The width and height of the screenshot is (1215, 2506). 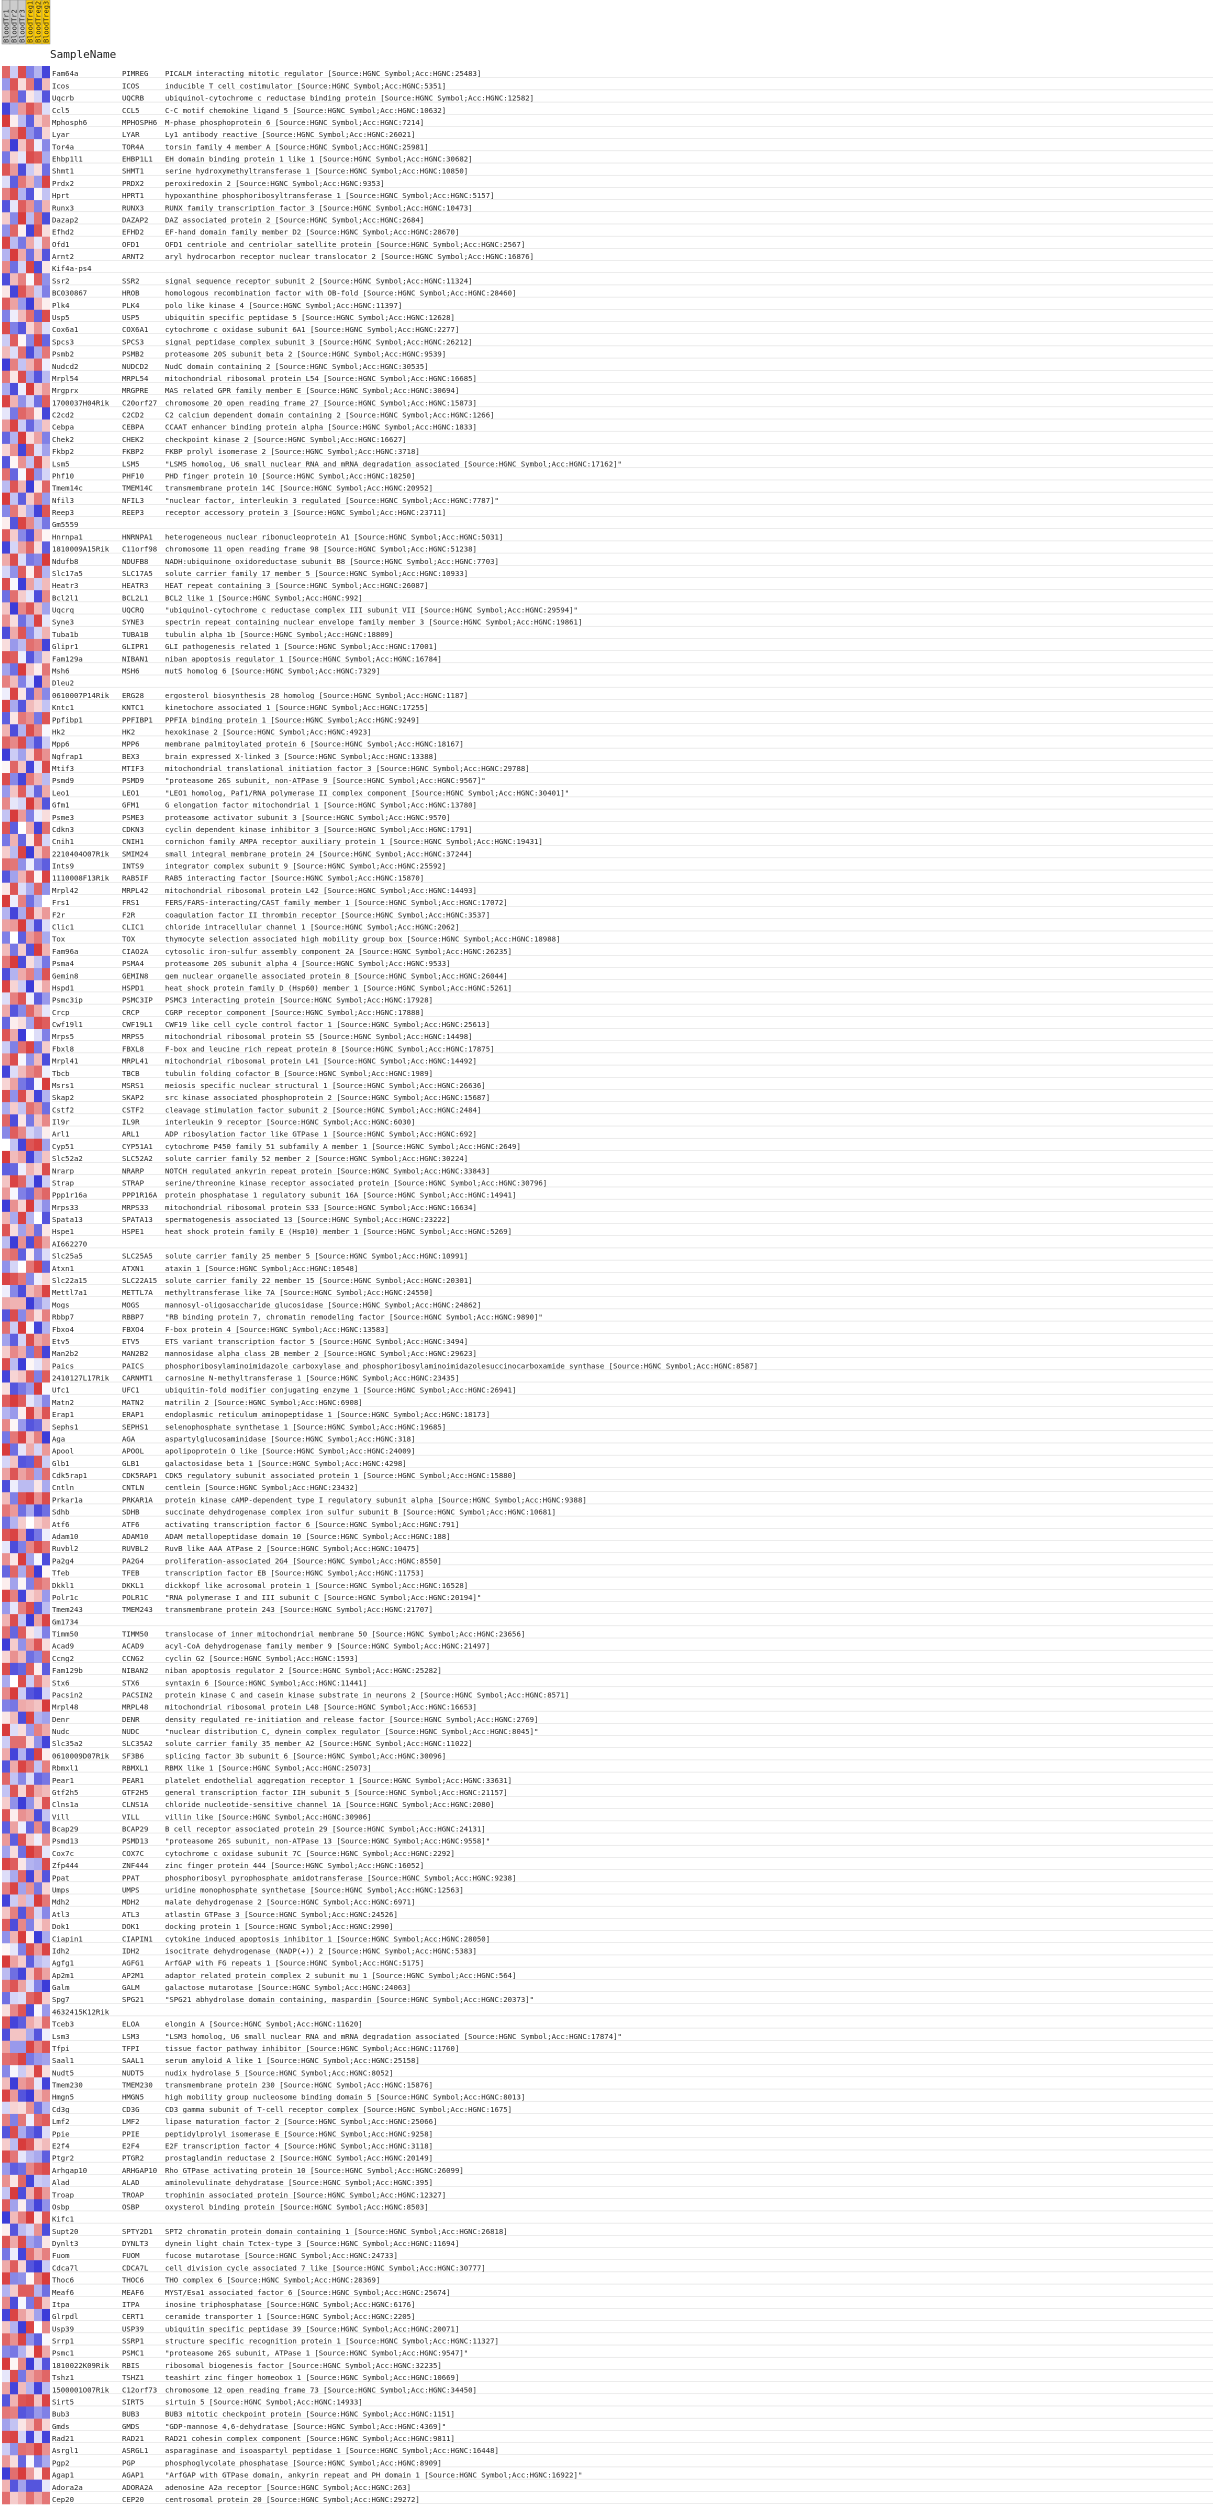 What do you see at coordinates (133, 439) in the screenshot?
I see `row-gene-symbol: CHEK2` at bounding box center [133, 439].